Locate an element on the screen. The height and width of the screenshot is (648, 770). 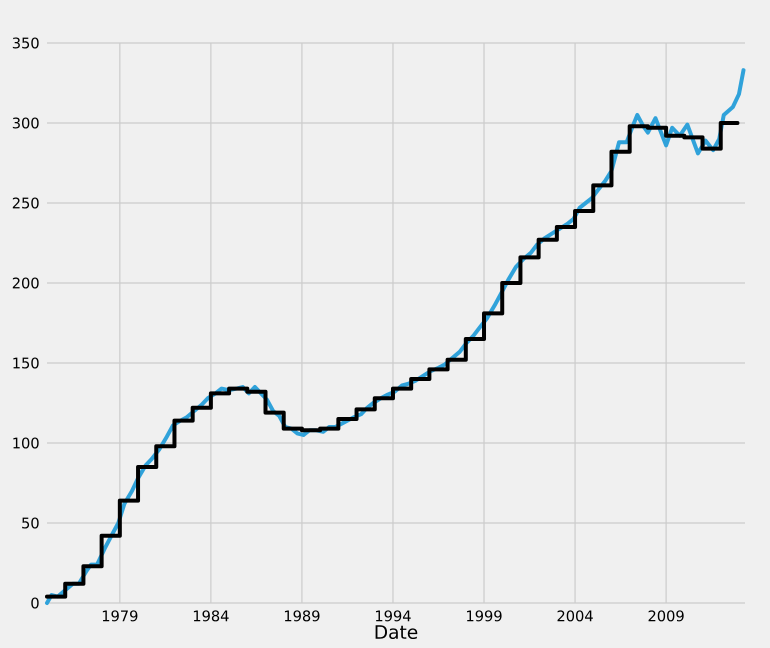
y-tick-label: 300 is located at coordinates (25, 123).